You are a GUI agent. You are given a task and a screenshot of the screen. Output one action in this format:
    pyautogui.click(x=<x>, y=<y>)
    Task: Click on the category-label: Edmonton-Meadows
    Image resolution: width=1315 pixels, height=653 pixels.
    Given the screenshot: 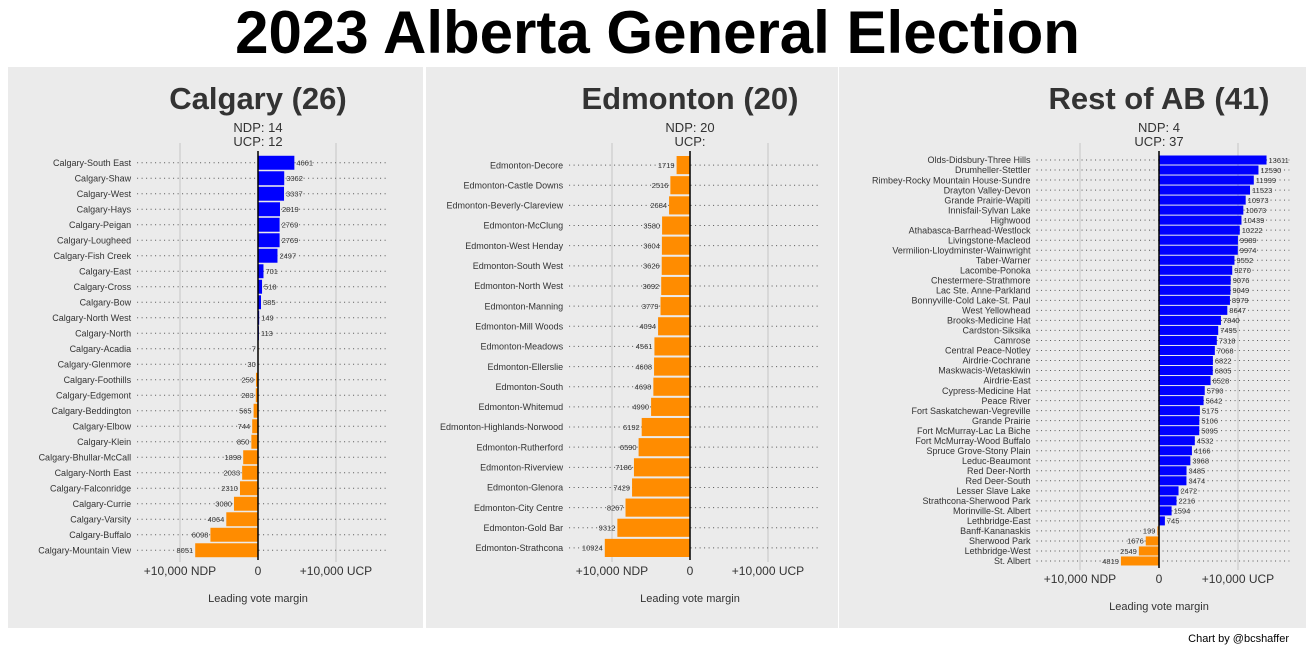 What is the action you would take?
    pyautogui.click(x=522, y=347)
    